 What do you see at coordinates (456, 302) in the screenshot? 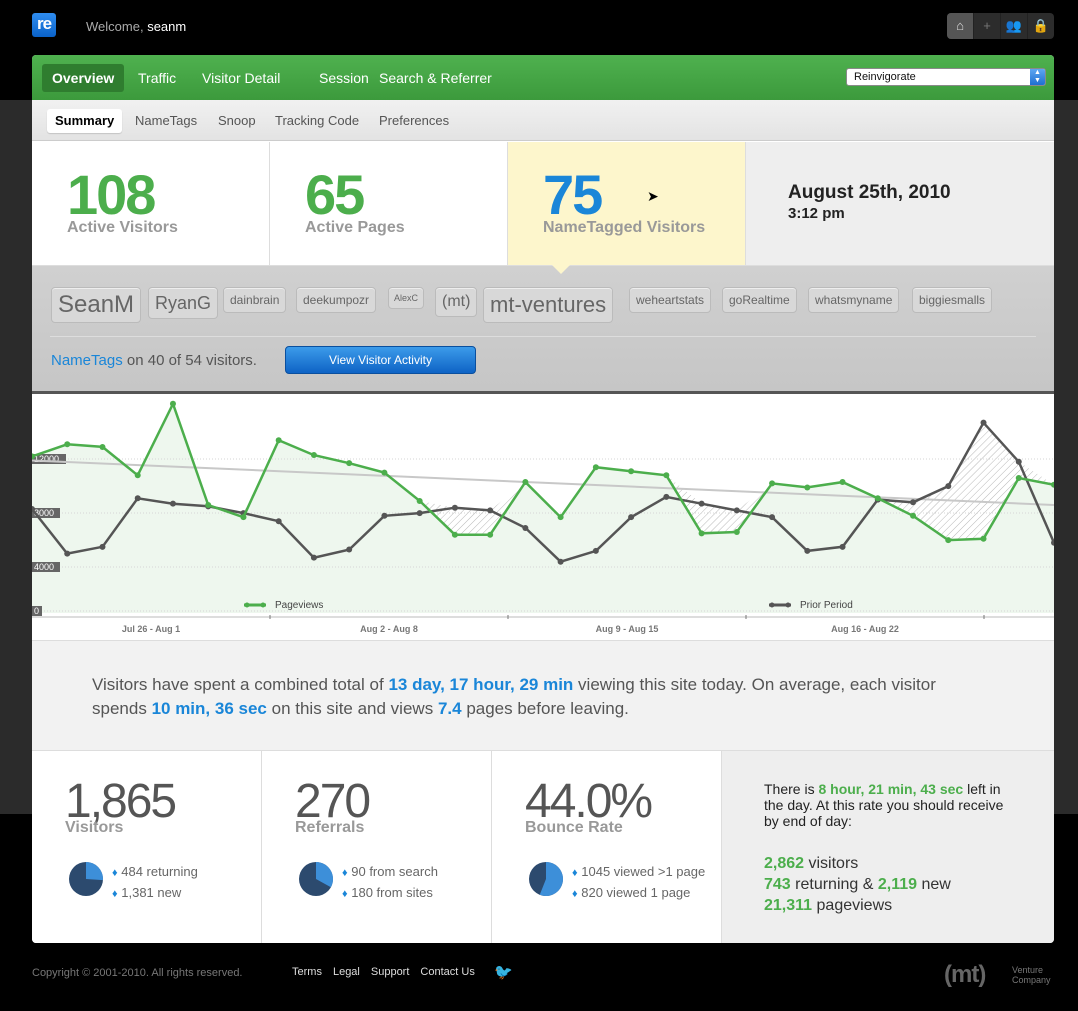
I see `tag-mt: (mt)` at bounding box center [456, 302].